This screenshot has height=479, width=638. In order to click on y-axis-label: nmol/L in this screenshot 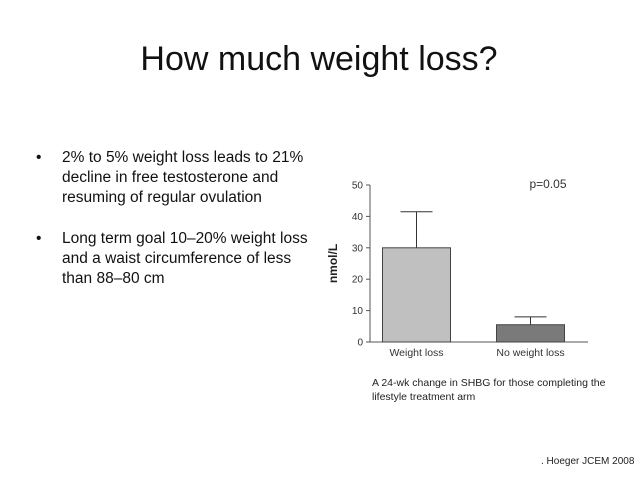, I will do `click(333, 263)`.